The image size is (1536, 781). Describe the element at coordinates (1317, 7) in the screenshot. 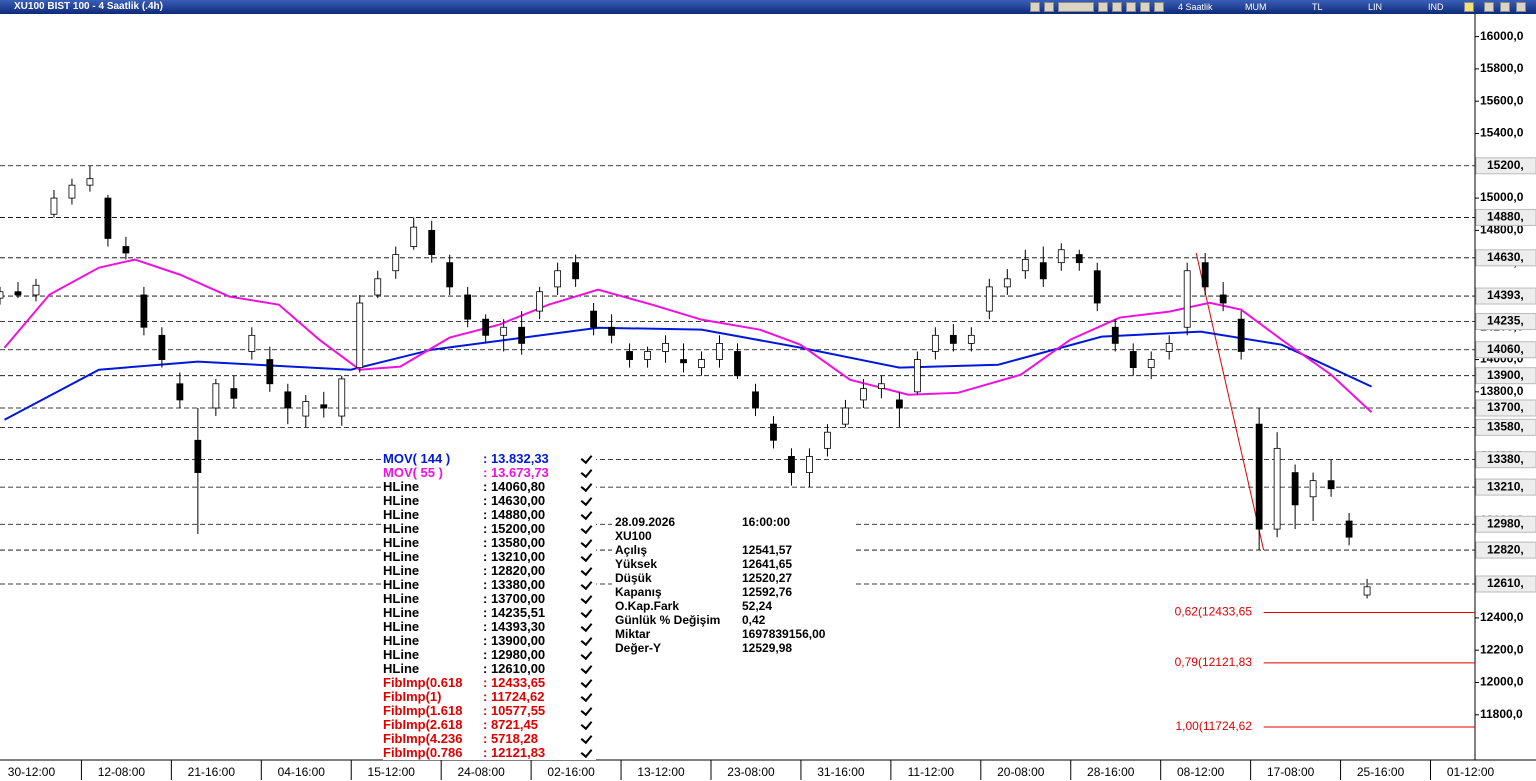

I see `toolbar-button: TL` at that location.